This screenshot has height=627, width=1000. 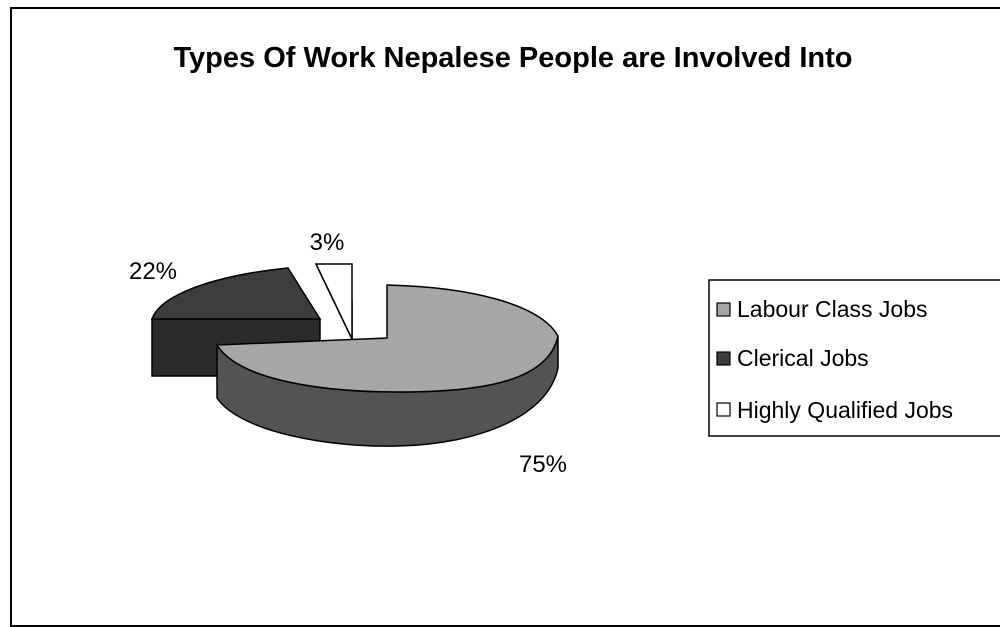 I want to click on legend-swatch-highly-qualified-jobs, so click(x=723, y=409).